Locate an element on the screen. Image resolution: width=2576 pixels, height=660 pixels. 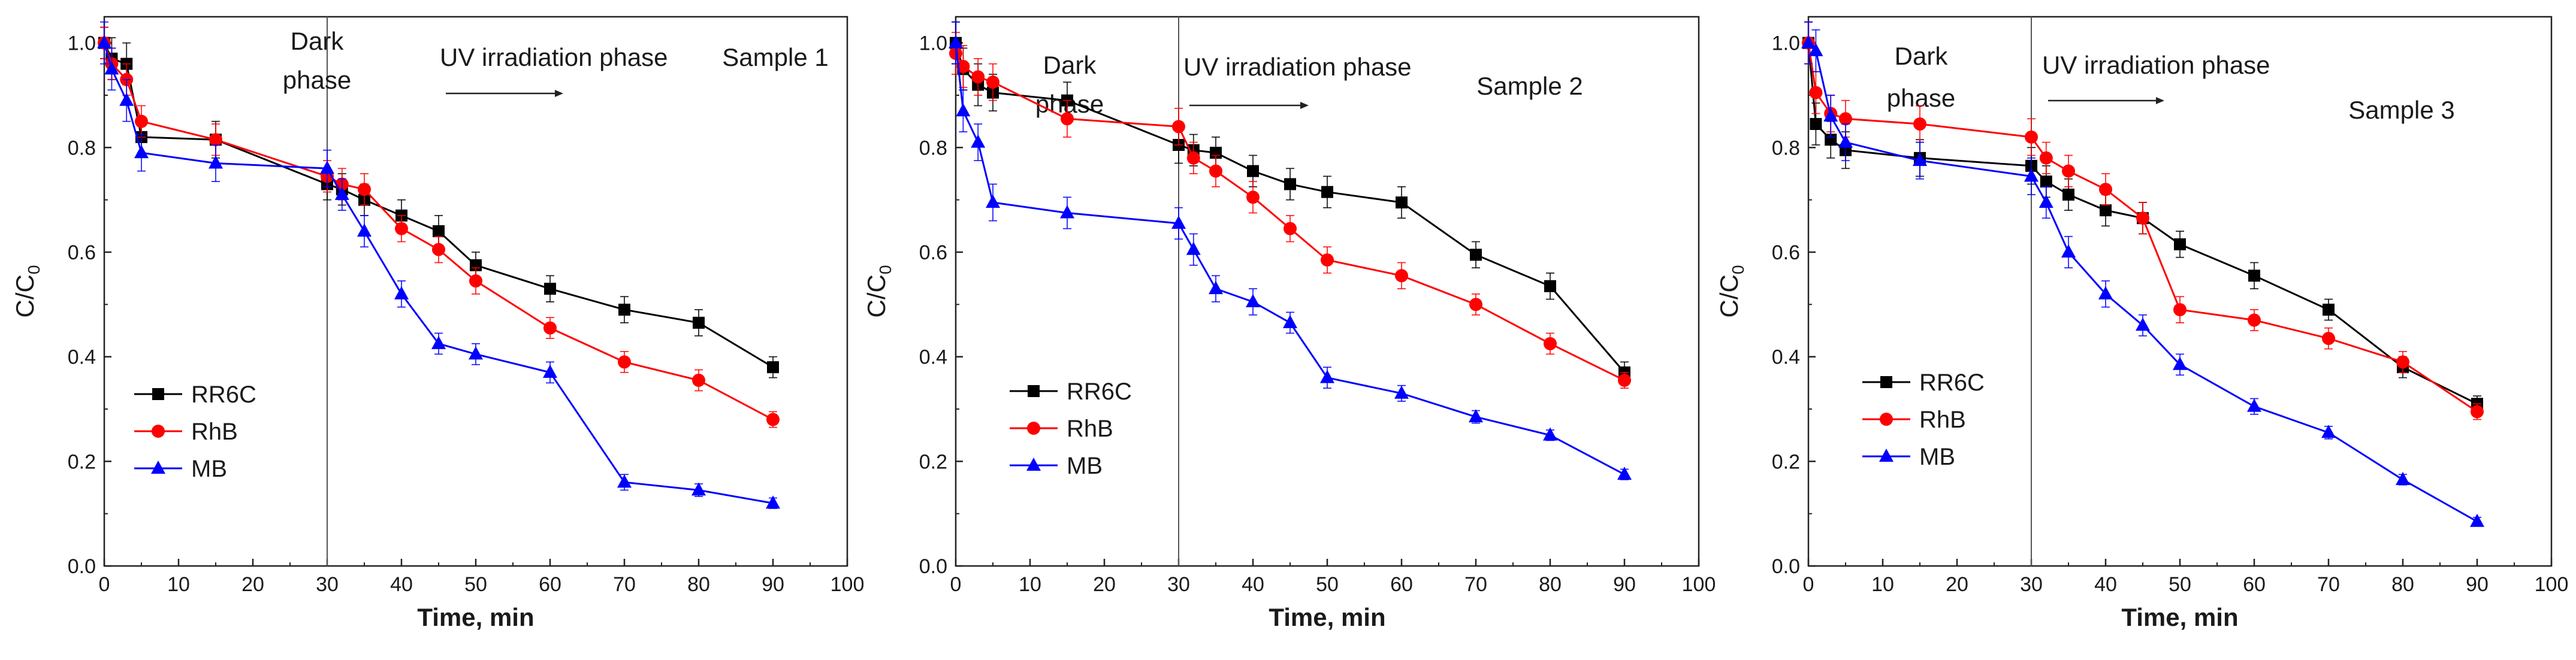
sample-label: Sample 1 is located at coordinates (775, 57).